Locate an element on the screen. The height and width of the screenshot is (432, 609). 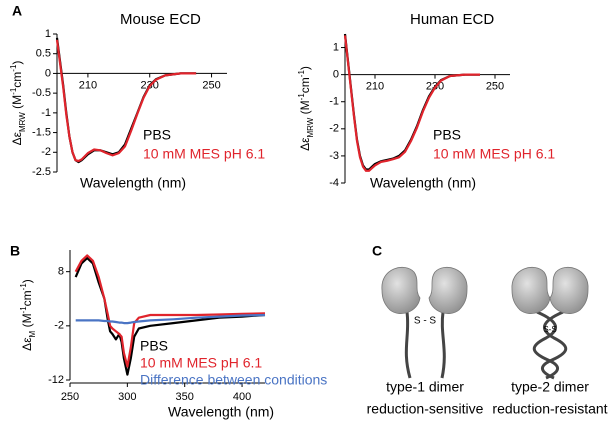
panel-label: B is located at coordinates (15, 251).